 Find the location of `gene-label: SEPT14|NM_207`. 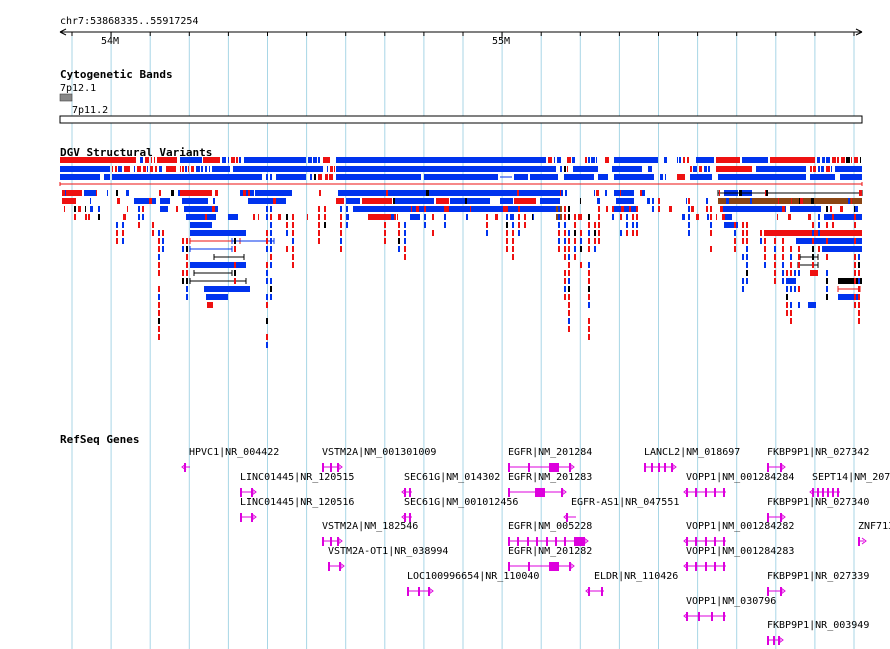

gene-label: SEPT14|NM_207 is located at coordinates (851, 477).